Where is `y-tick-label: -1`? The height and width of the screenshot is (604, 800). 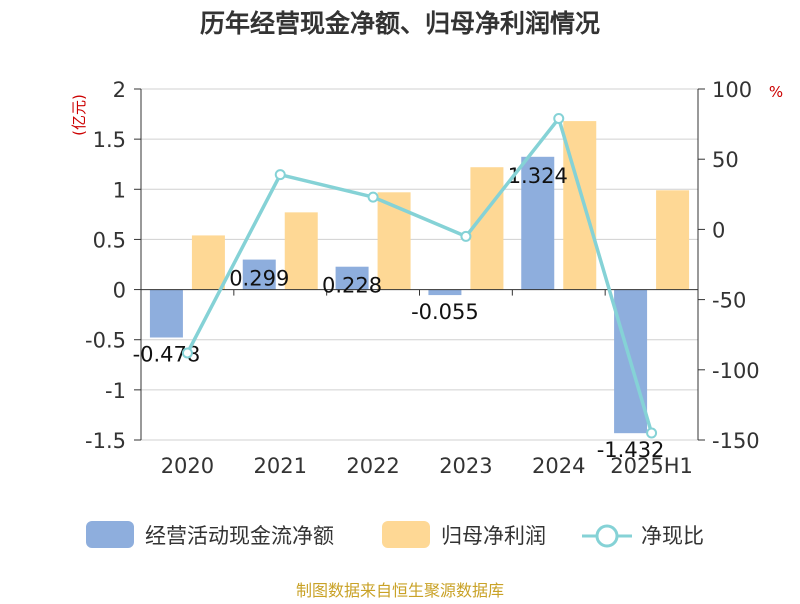 y-tick-label: -1 is located at coordinates (115, 391).